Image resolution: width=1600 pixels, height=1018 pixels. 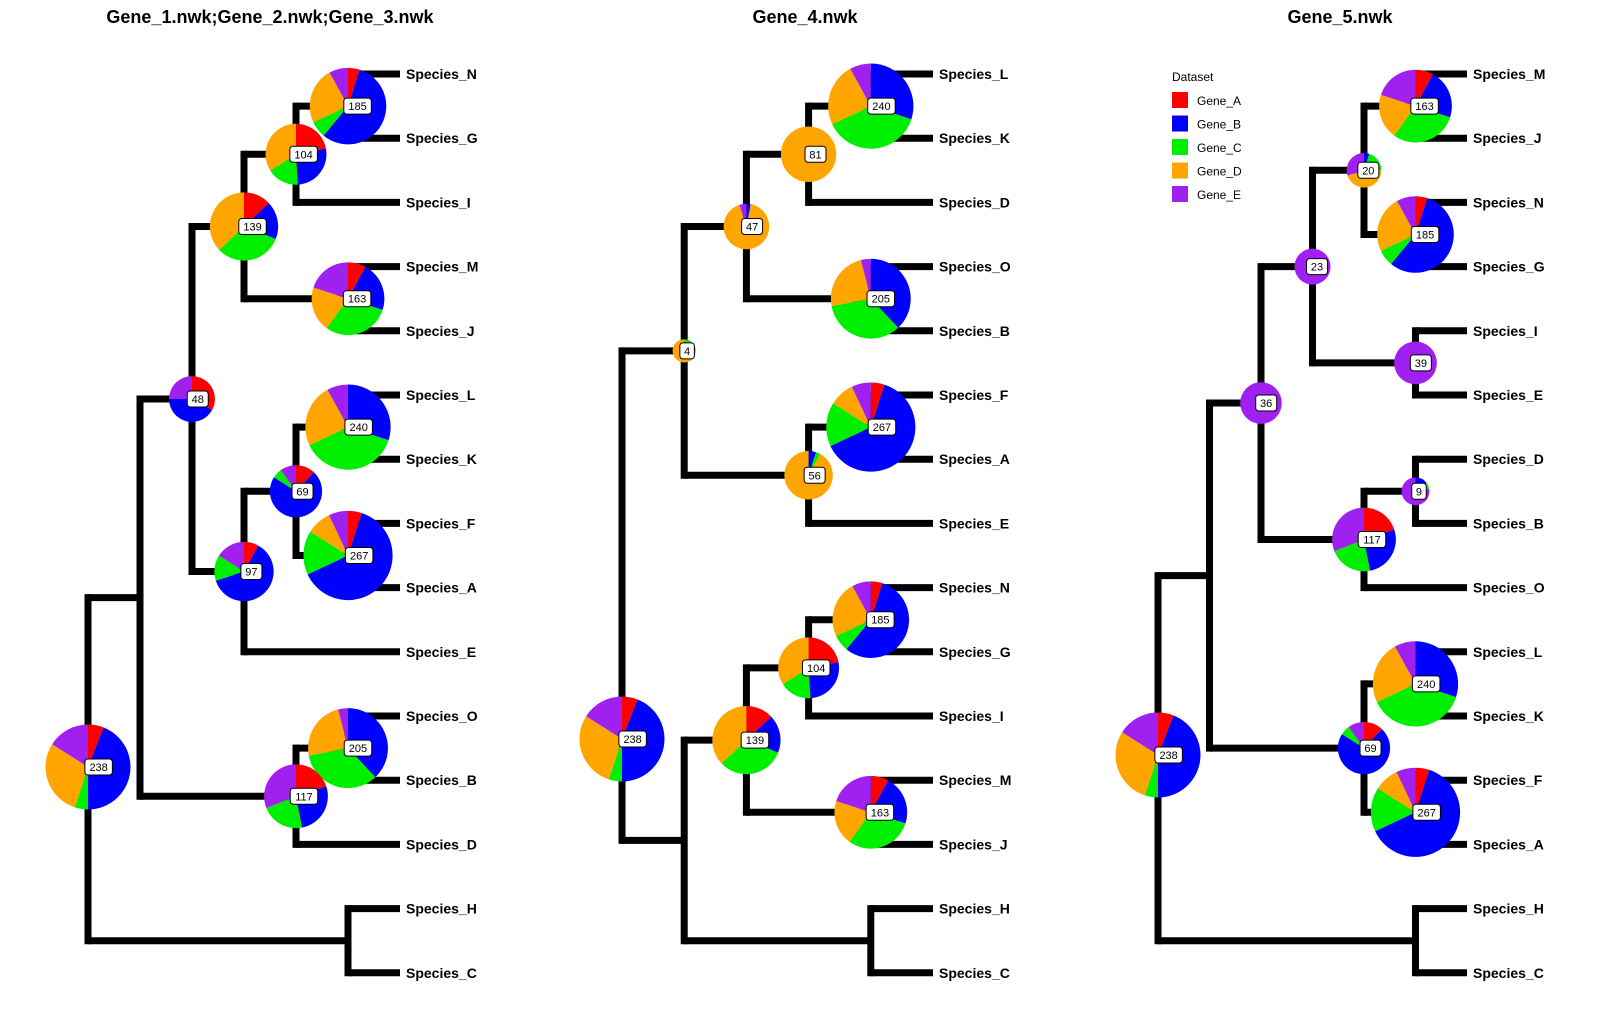 I want to click on legend-swatch-gene-e, so click(x=1180, y=194).